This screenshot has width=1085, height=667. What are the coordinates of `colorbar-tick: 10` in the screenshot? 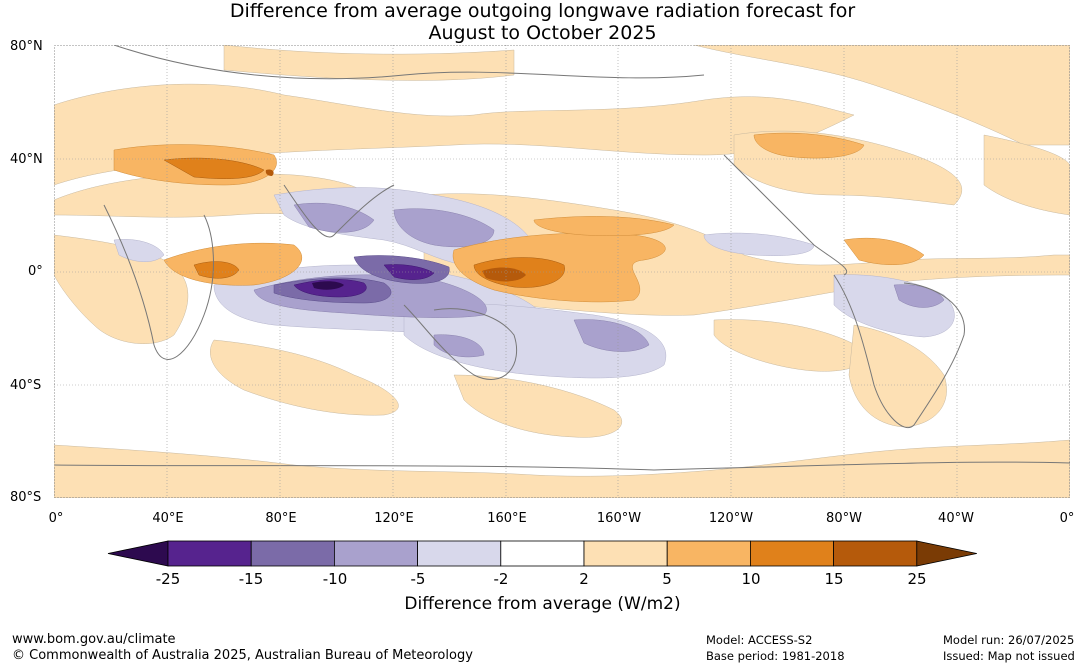 It's located at (751, 579).